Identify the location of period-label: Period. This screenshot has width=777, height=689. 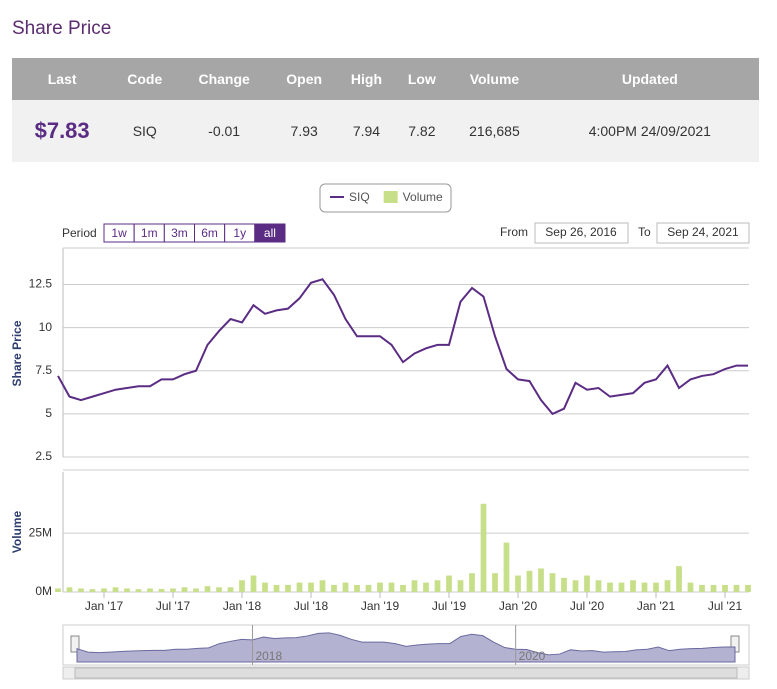
(79, 233).